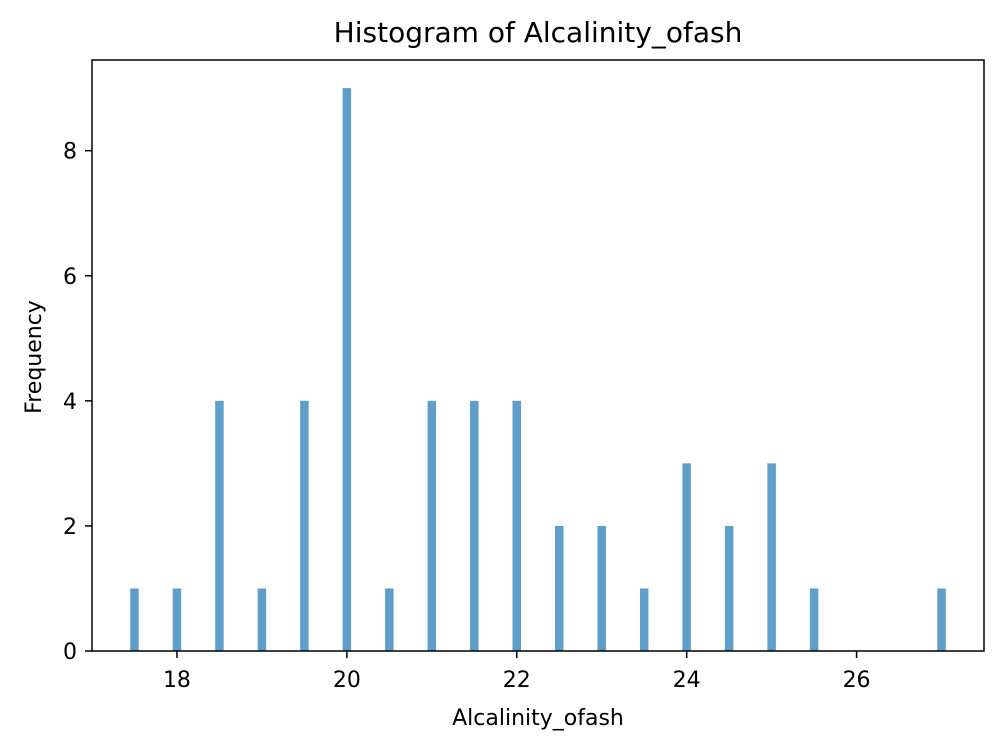 The width and height of the screenshot is (1003, 751). What do you see at coordinates (538, 718) in the screenshot?
I see `x-axis-label: Alcalinity_ofash` at bounding box center [538, 718].